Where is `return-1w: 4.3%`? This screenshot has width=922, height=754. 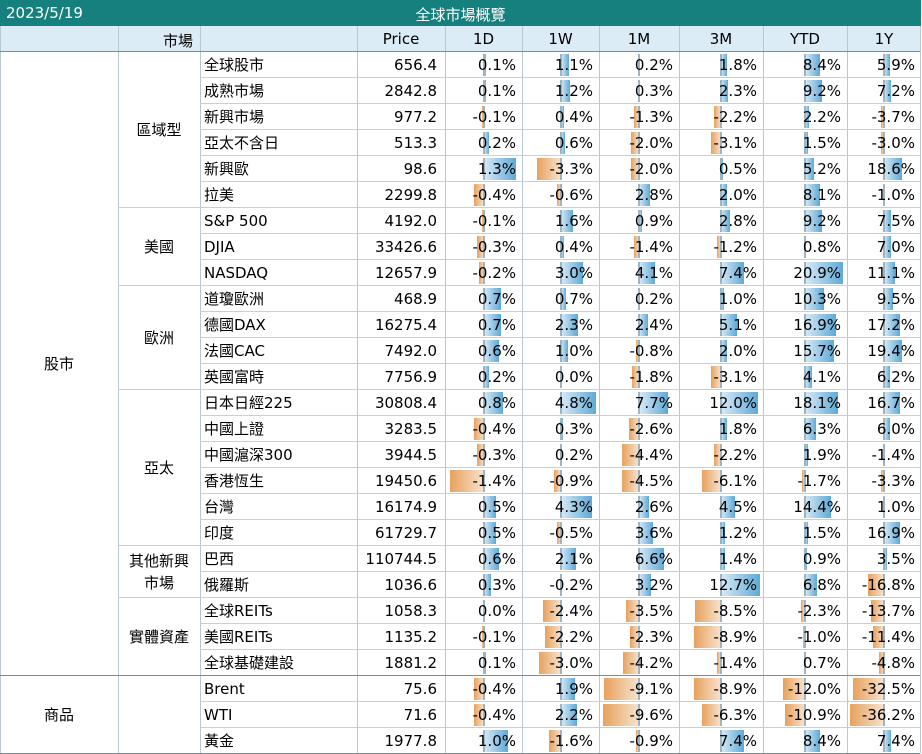
return-1w: 4.3% is located at coordinates (573, 507).